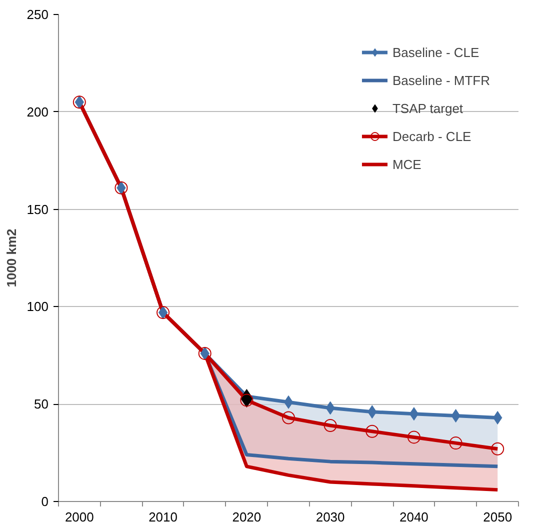 The image size is (540, 524). Describe the element at coordinates (413, 517) in the screenshot. I see `x-tick-label: 2040` at that location.